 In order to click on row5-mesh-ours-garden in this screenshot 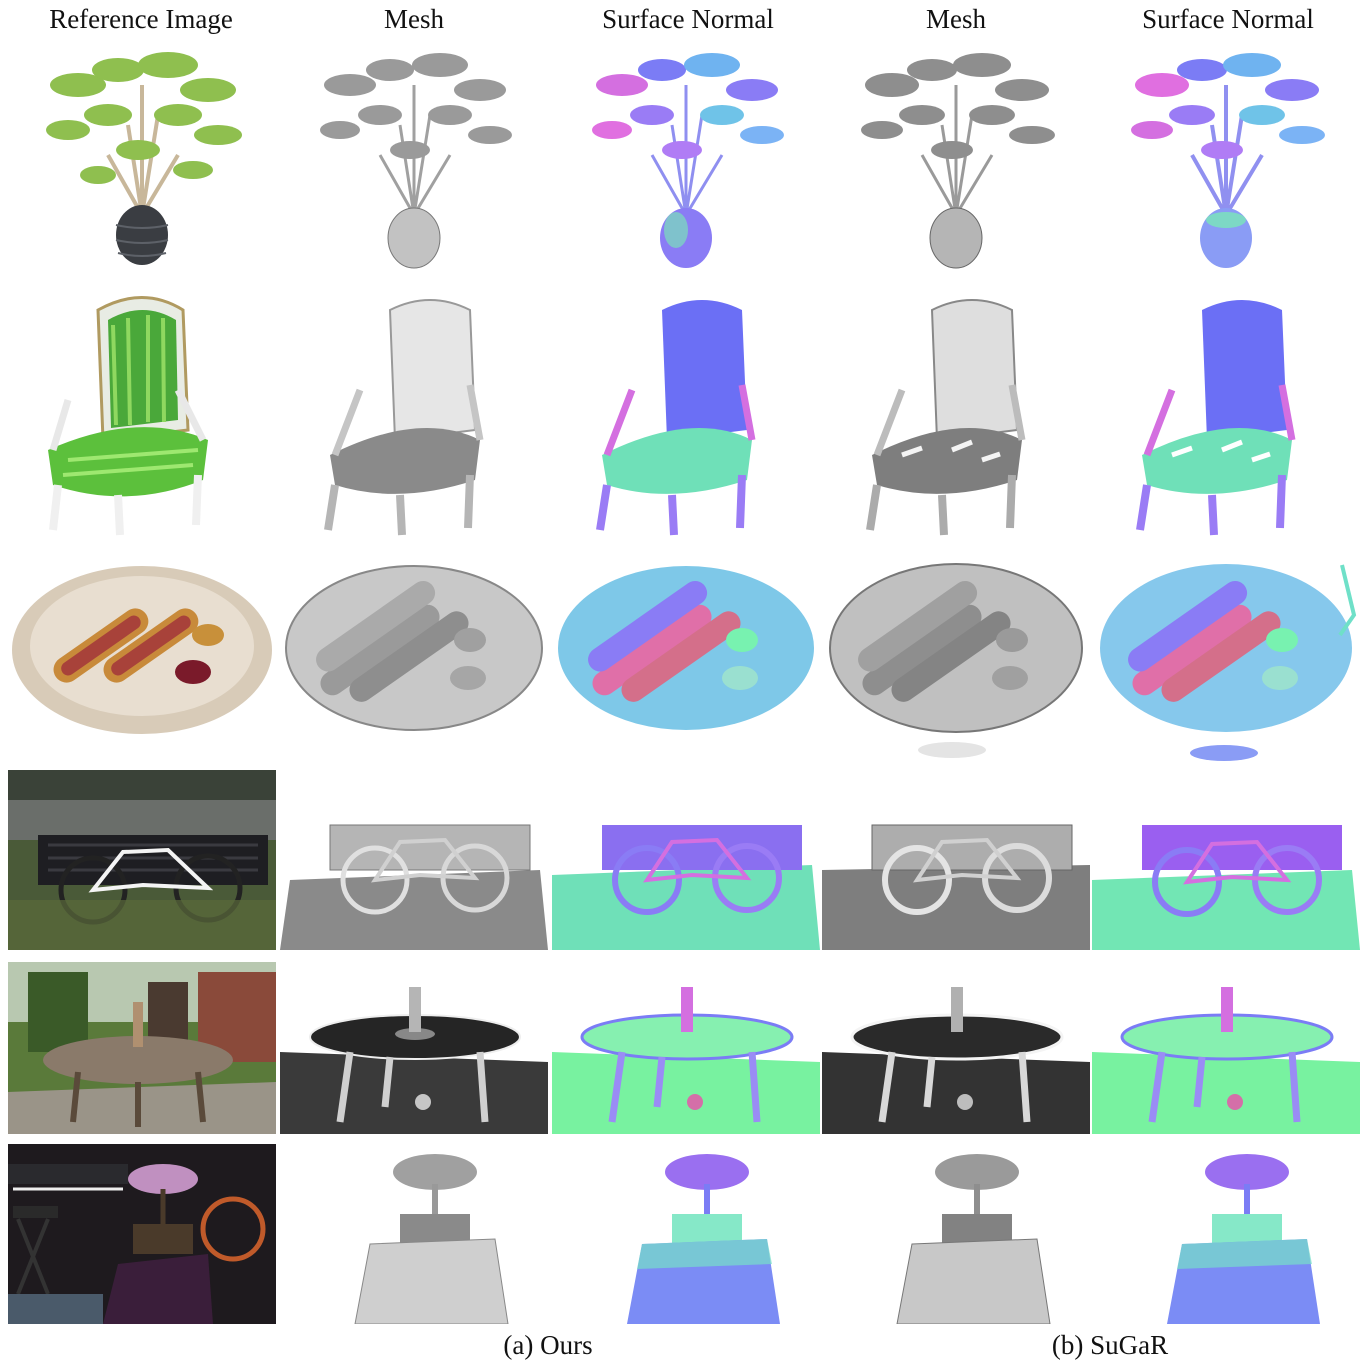, I will do `click(414, 1048)`.